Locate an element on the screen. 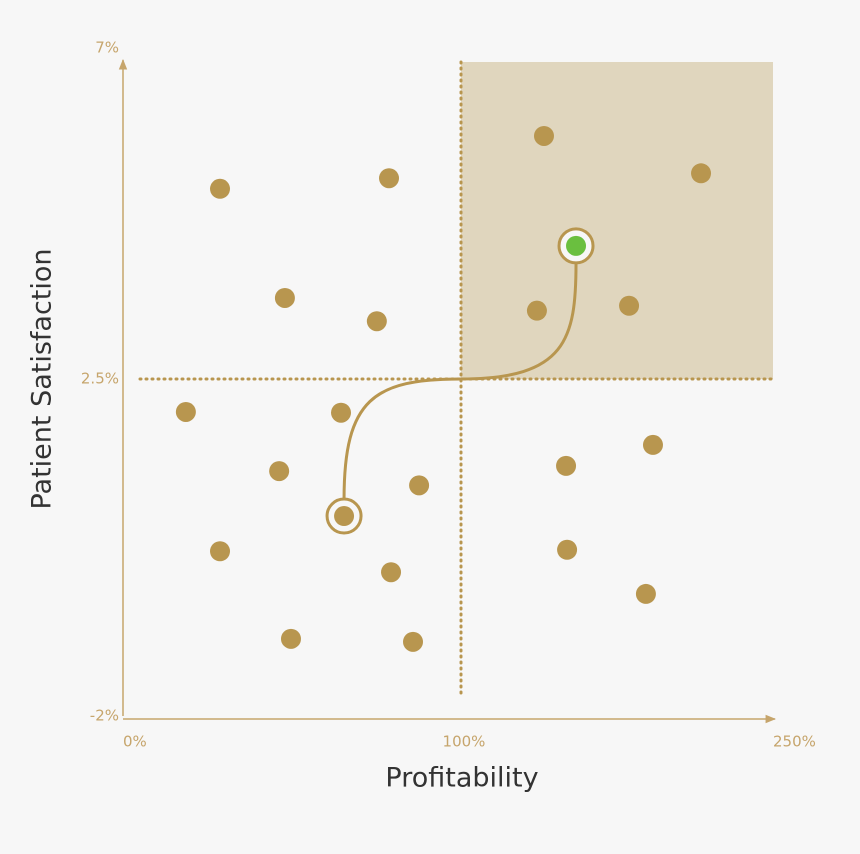 This screenshot has height=854, width=860. x-tick-label: 0% is located at coordinates (135, 742).